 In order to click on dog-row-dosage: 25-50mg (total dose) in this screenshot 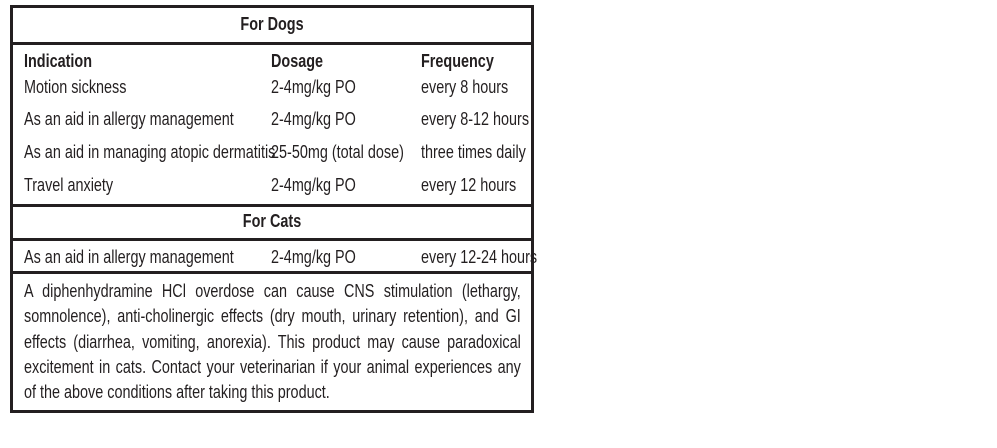, I will do `click(337, 152)`.